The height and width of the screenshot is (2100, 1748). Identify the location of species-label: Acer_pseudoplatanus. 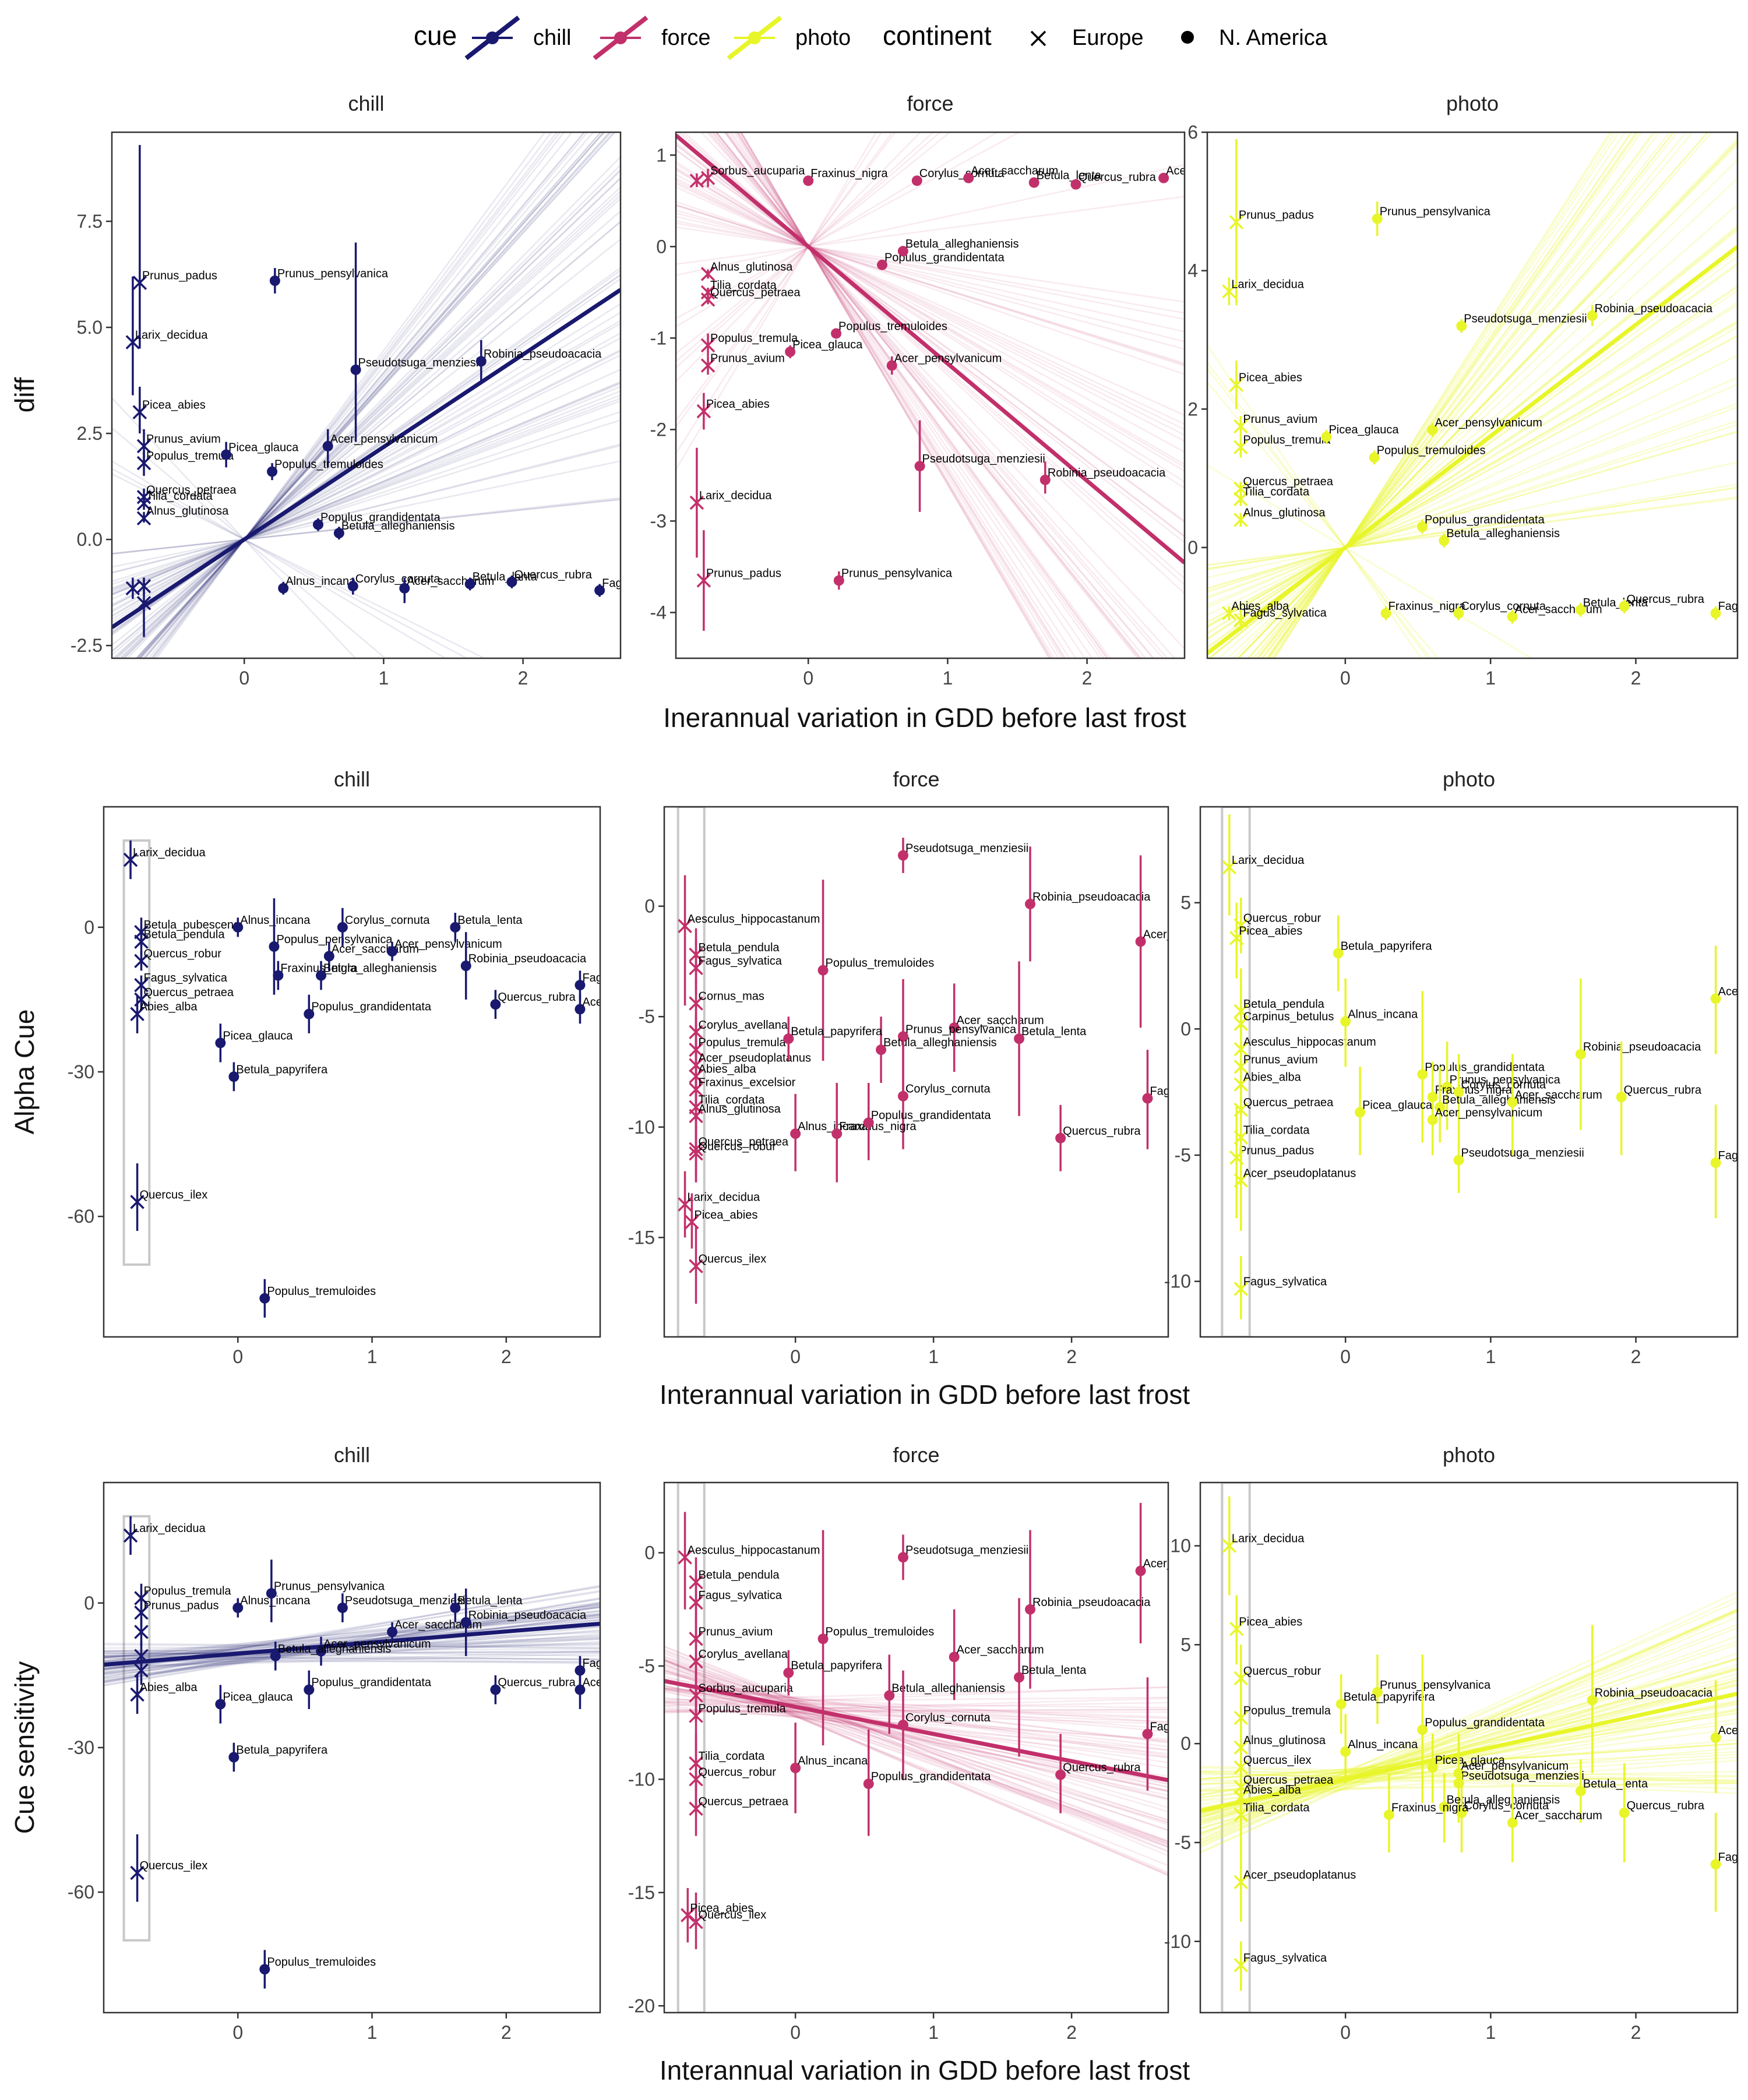
(1299, 1173).